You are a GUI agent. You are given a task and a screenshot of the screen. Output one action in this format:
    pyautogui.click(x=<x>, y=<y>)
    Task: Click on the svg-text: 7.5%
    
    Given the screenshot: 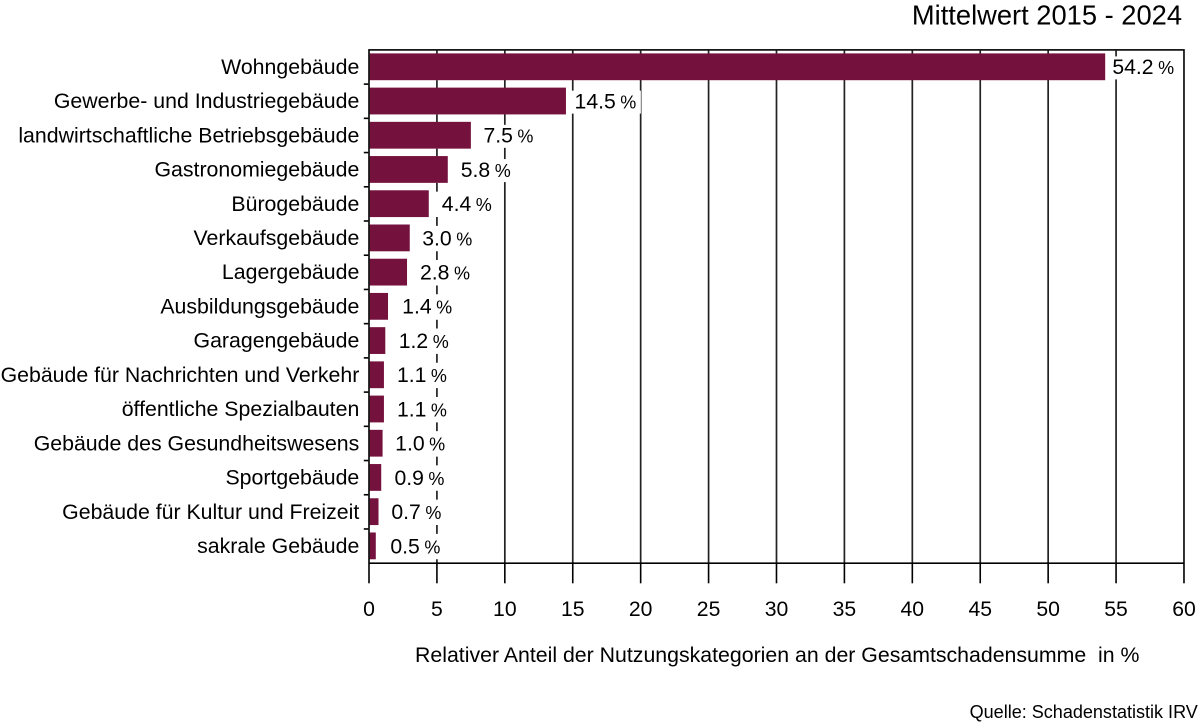 What is the action you would take?
    pyautogui.click(x=508, y=136)
    